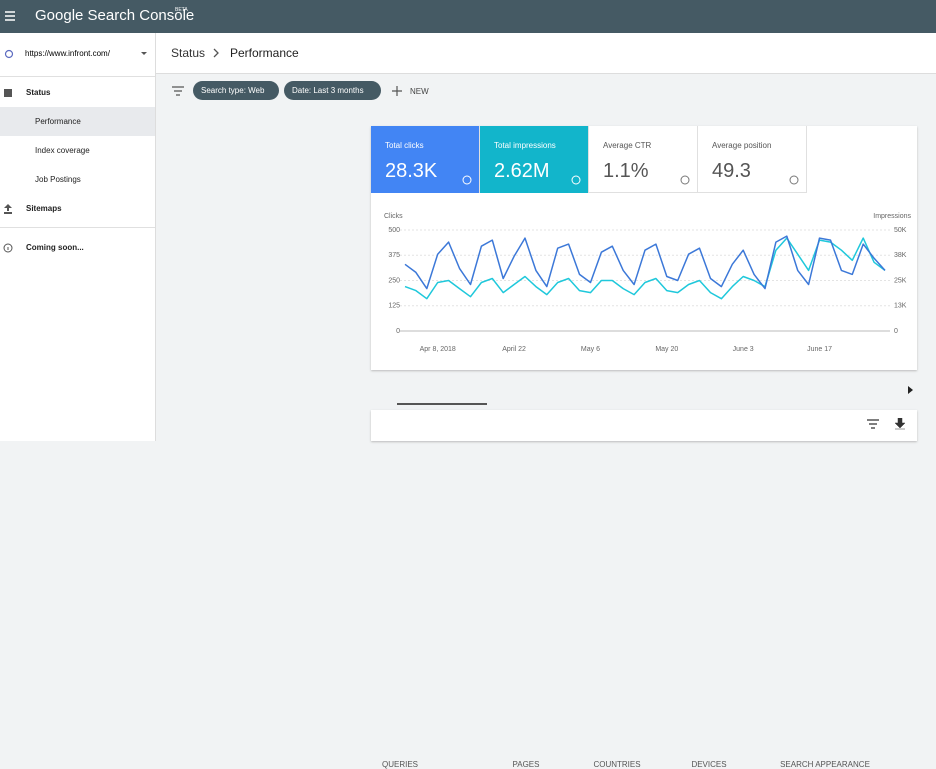 The image size is (936, 769). I want to click on x-tick-label: Apr 8, 2018, so click(438, 349).